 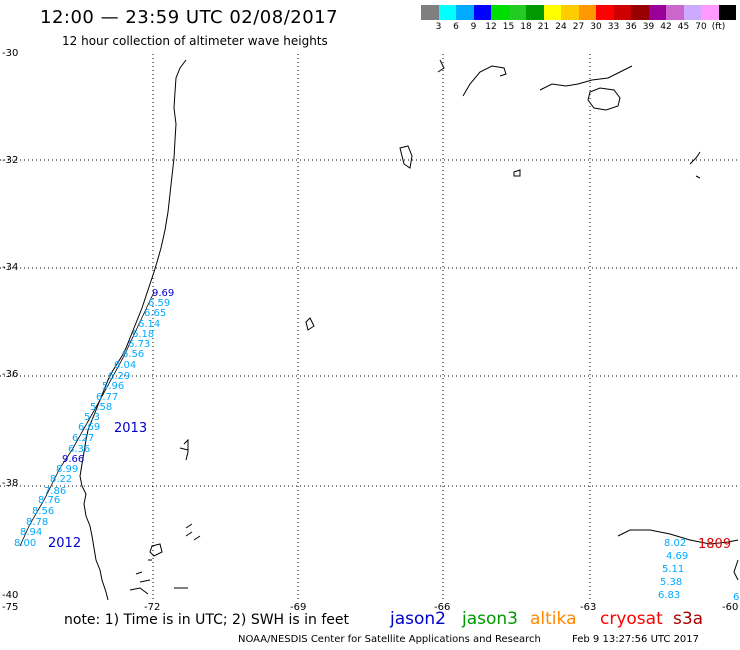 What do you see at coordinates (143, 334) in the screenshot?
I see `swh-value: 6.18` at bounding box center [143, 334].